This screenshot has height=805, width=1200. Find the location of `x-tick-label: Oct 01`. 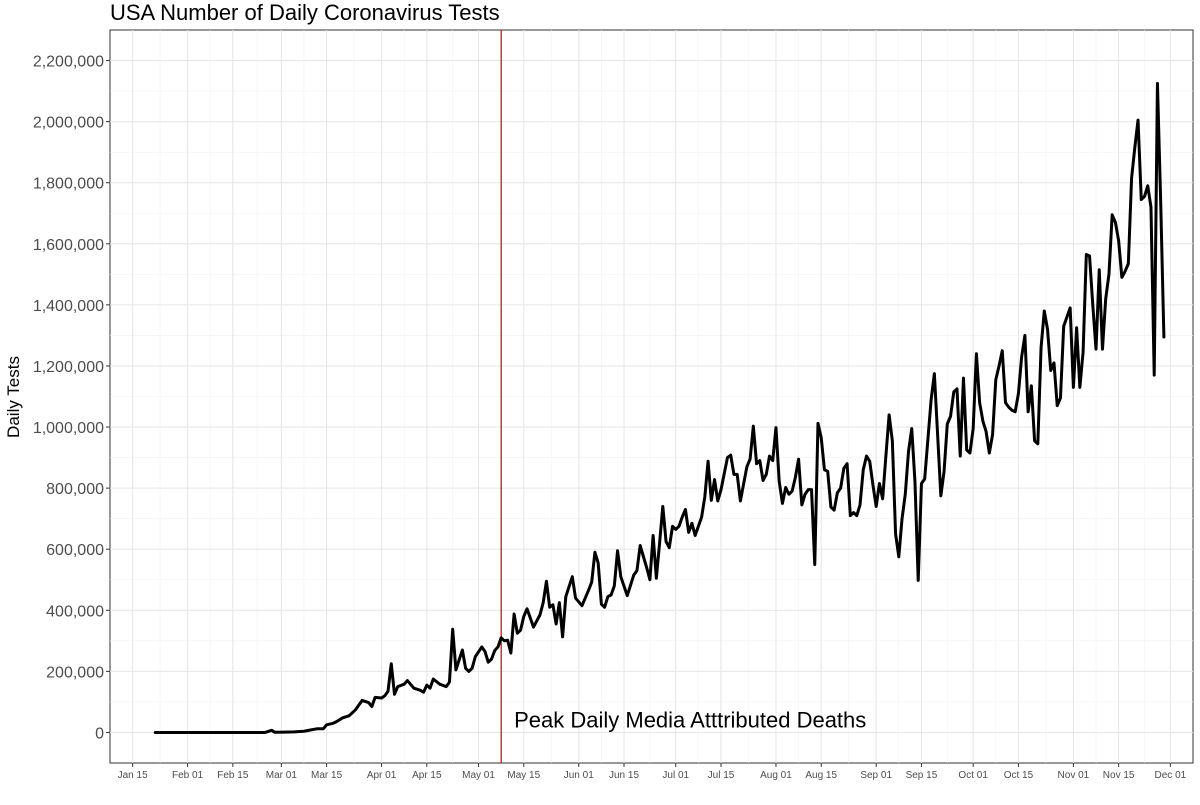

x-tick-label: Oct 01 is located at coordinates (973, 775).